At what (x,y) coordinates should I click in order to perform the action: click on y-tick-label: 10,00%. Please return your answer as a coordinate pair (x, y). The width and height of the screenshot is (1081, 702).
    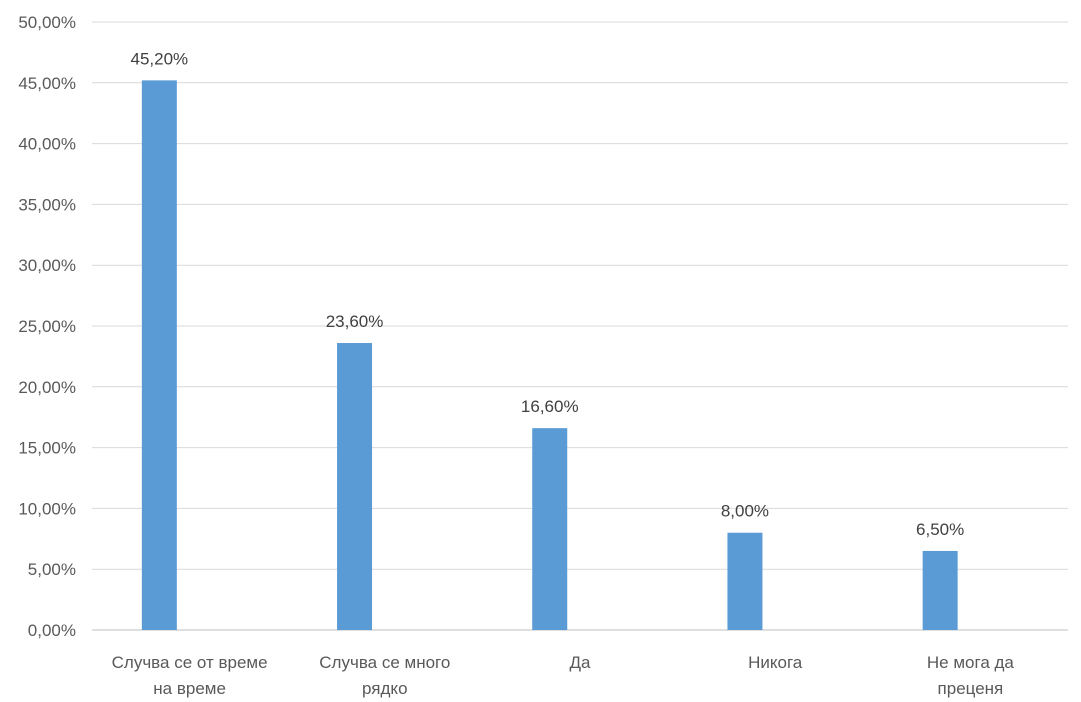
    Looking at the image, I should click on (47, 508).